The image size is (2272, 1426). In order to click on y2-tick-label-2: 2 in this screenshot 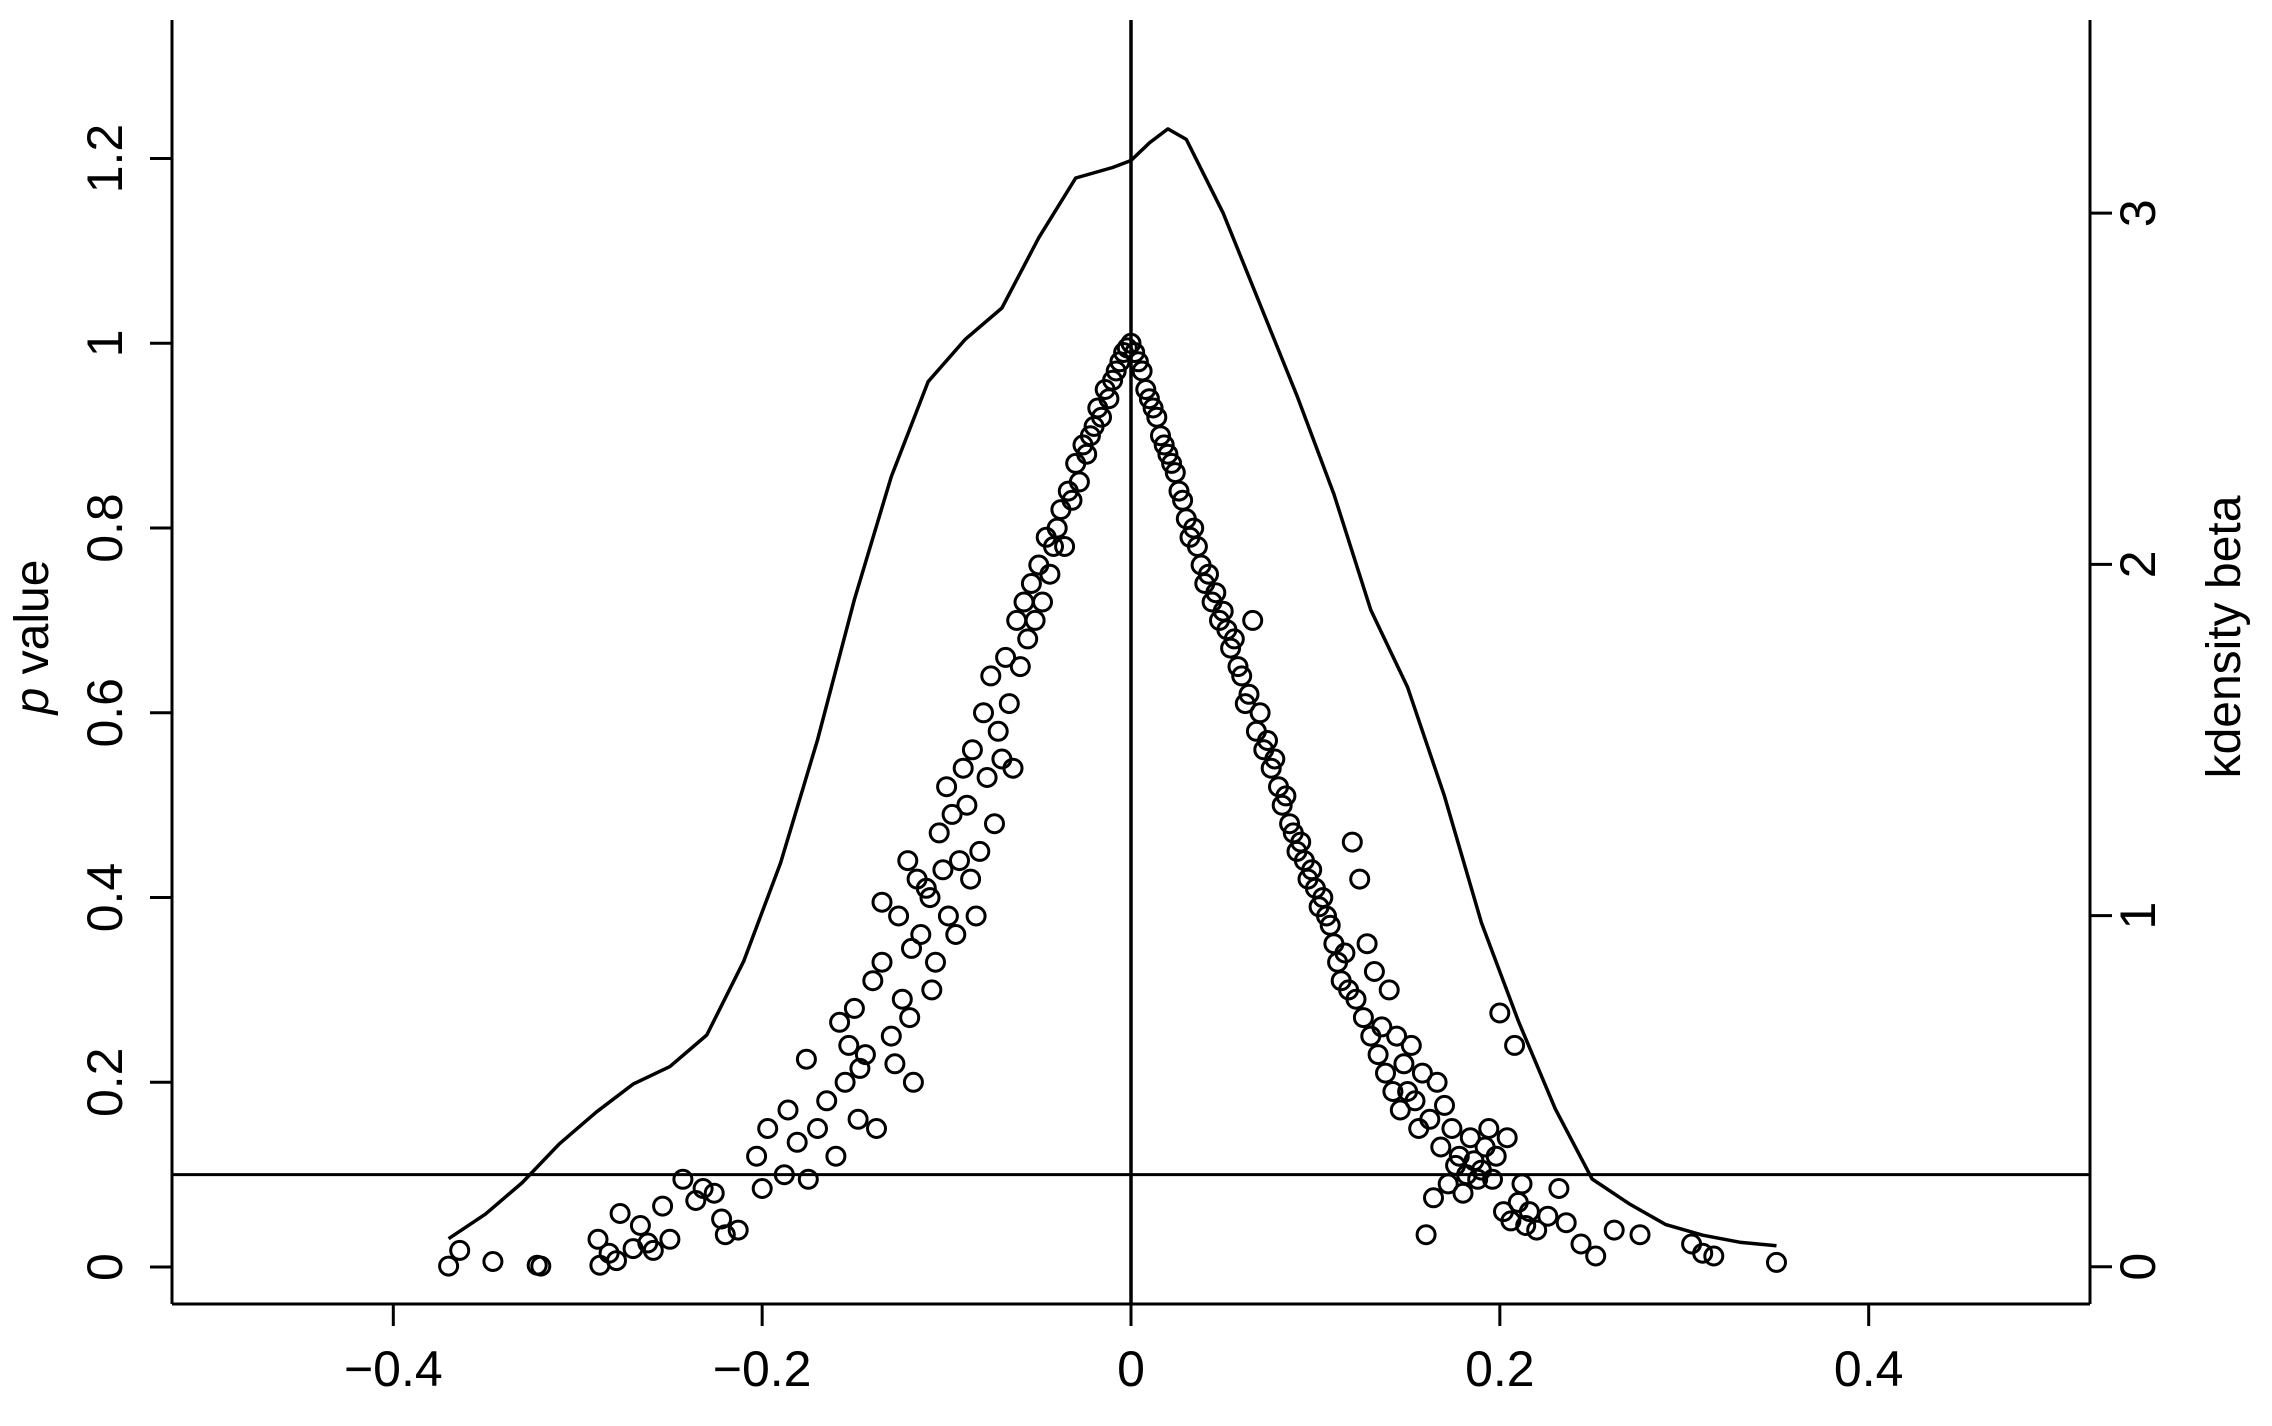, I will do `click(2138, 564)`.